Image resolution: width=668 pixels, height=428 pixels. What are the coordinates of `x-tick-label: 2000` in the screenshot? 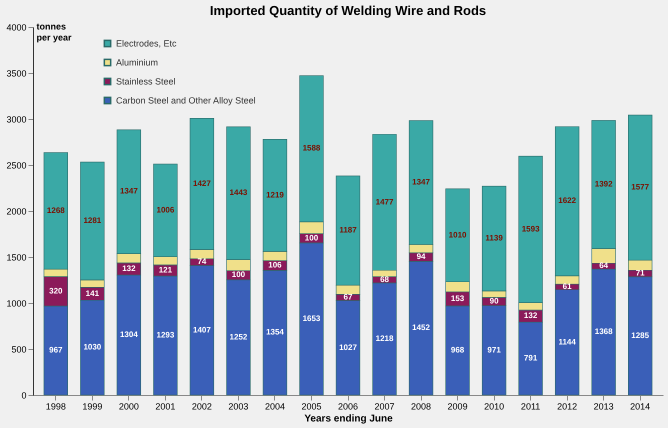 It's located at (128, 407).